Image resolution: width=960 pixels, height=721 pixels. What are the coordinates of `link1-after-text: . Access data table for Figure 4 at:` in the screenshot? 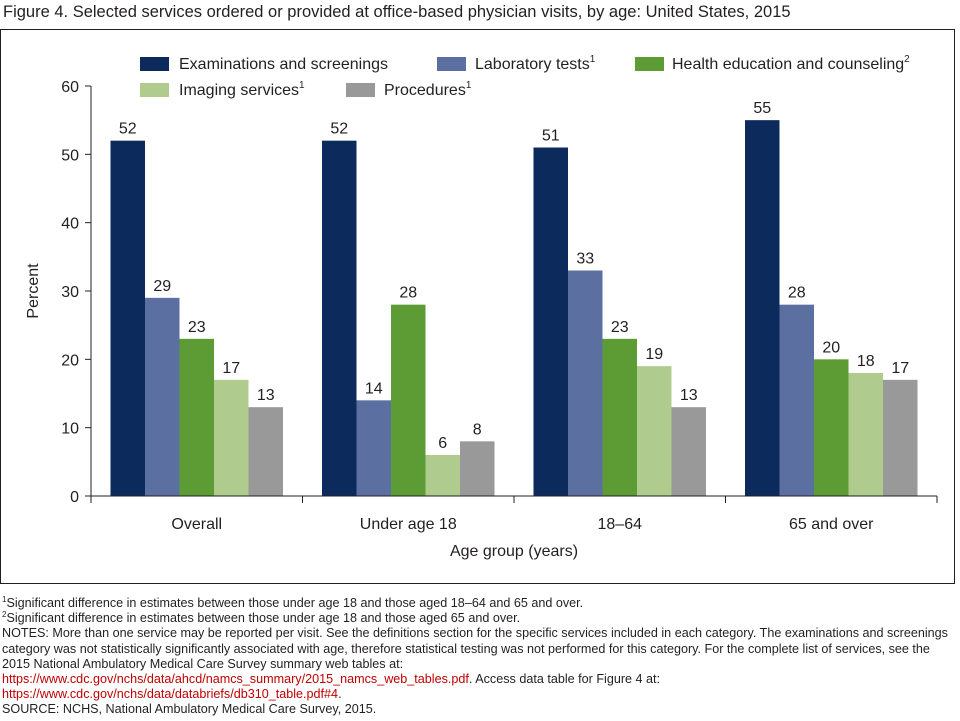 It's located at (564, 679).